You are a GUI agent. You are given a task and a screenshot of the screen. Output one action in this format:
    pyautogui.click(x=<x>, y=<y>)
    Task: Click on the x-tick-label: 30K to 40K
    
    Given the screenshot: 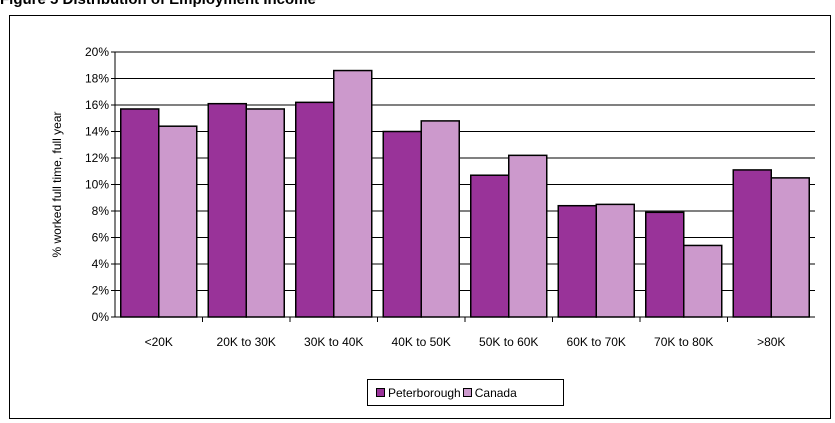 What is the action you would take?
    pyautogui.click(x=333, y=342)
    